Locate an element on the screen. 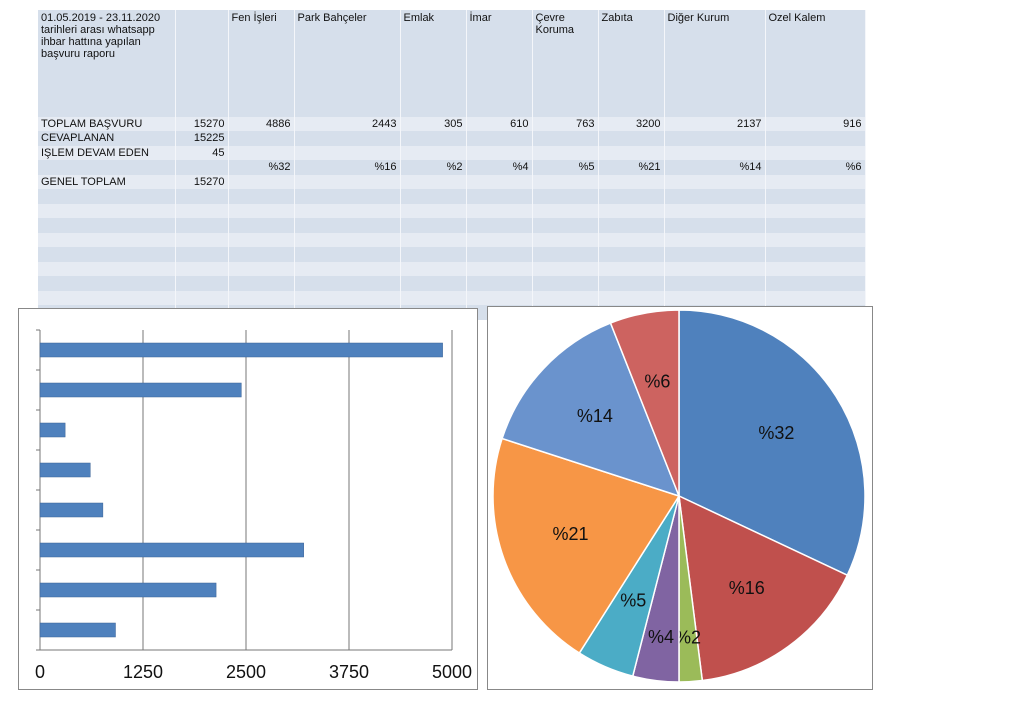 The image size is (1015, 702). table-cell: 15225 is located at coordinates (202, 138).